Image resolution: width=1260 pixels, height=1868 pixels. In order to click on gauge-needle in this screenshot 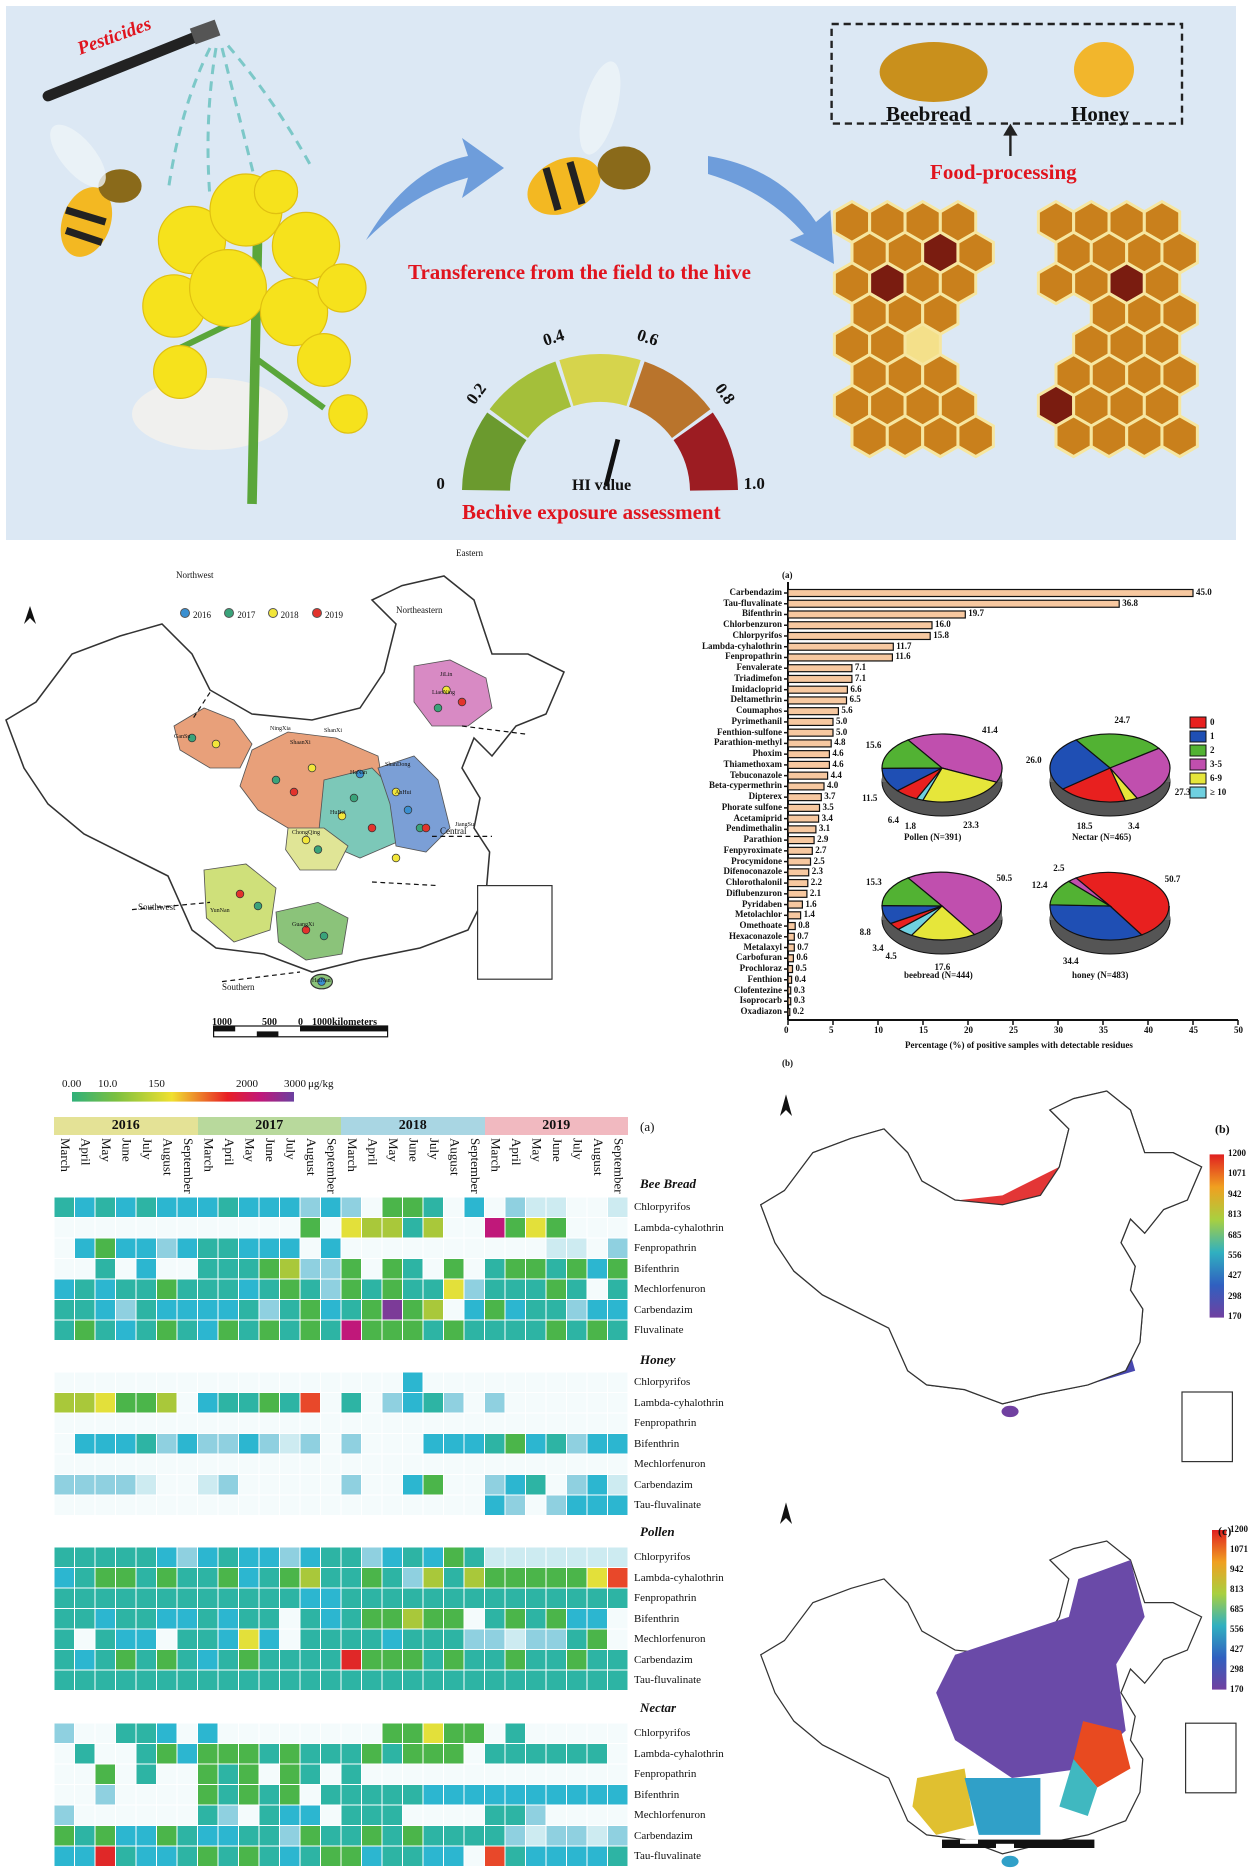, I will do `click(612, 462)`.